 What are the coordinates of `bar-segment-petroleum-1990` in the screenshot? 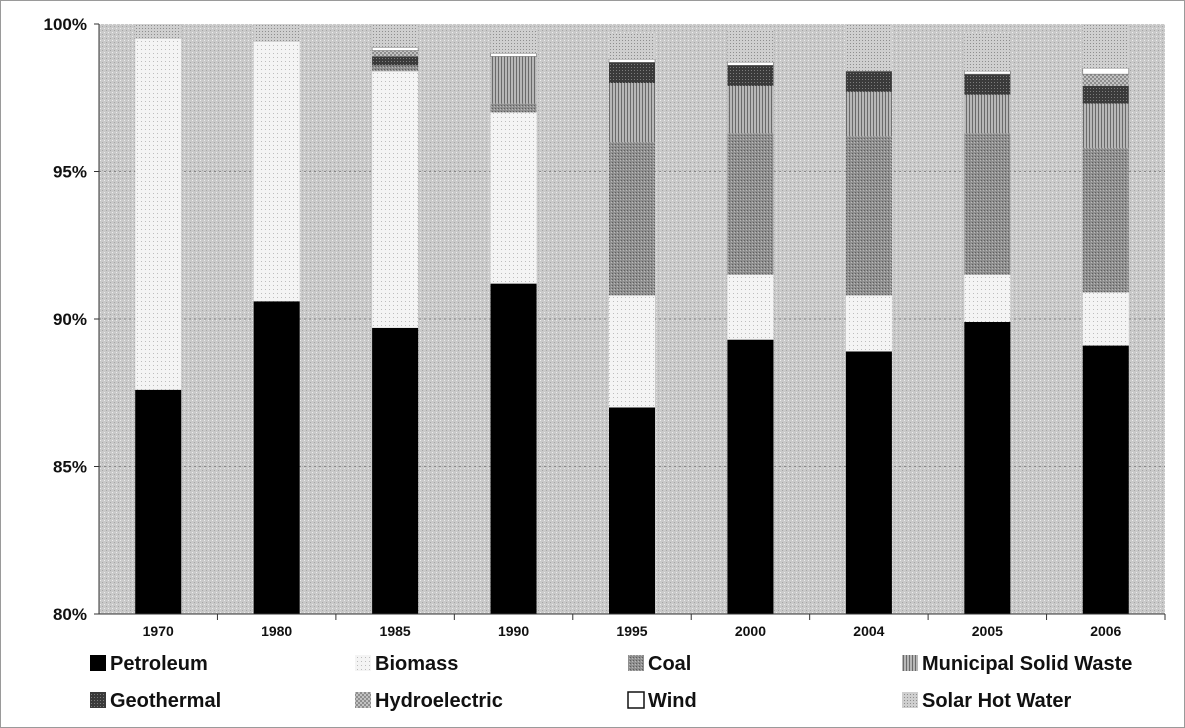 It's located at (513, 448).